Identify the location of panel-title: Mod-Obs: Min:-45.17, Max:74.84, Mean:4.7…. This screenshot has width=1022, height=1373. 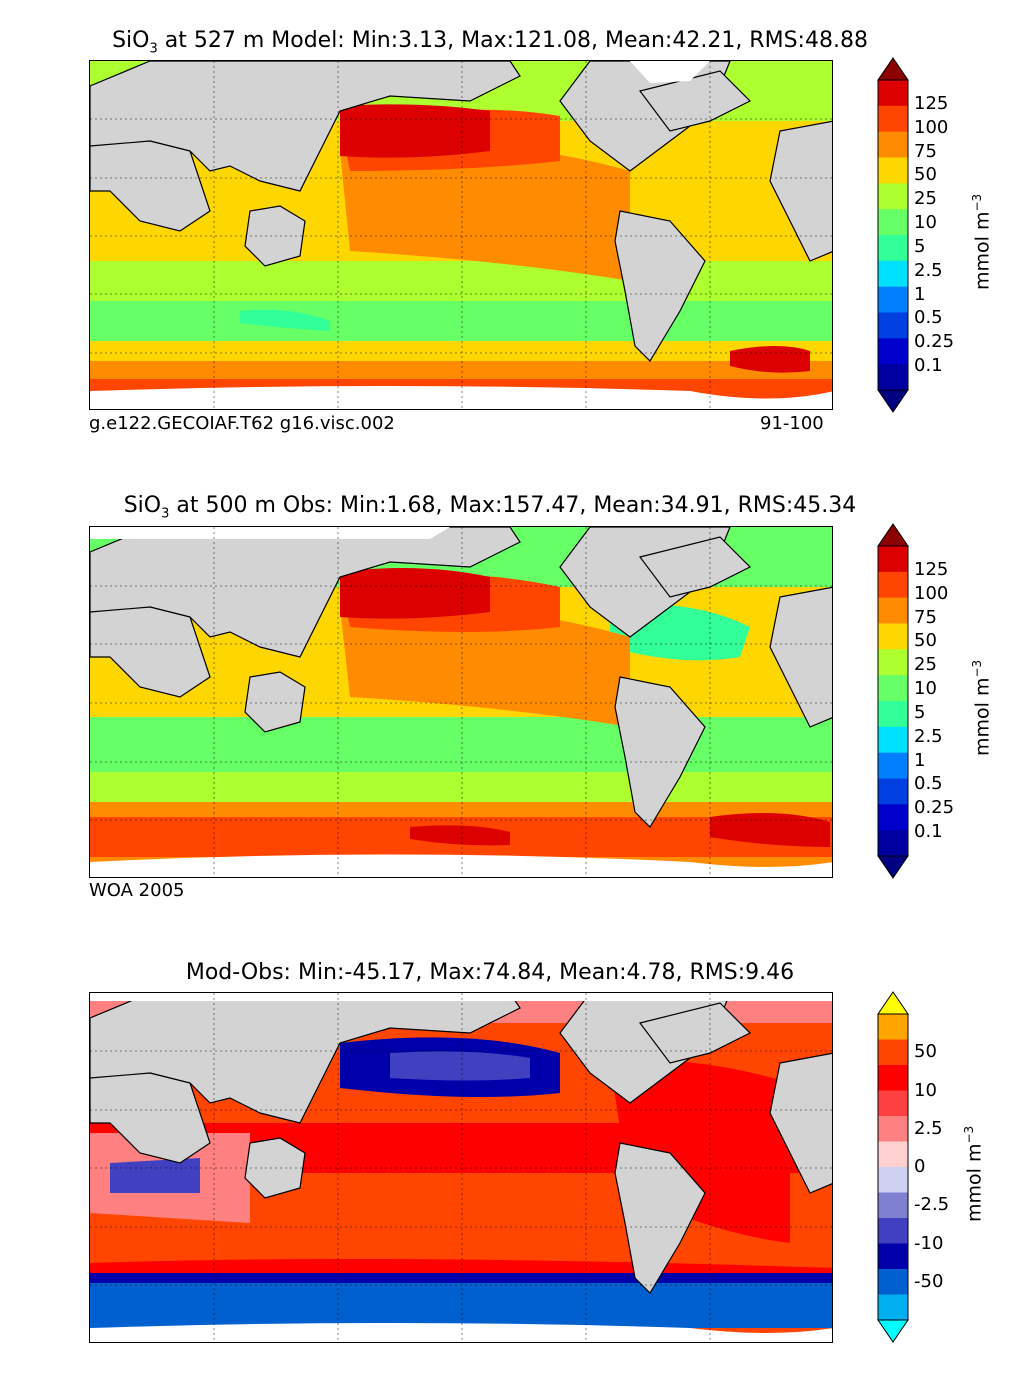
(490, 972).